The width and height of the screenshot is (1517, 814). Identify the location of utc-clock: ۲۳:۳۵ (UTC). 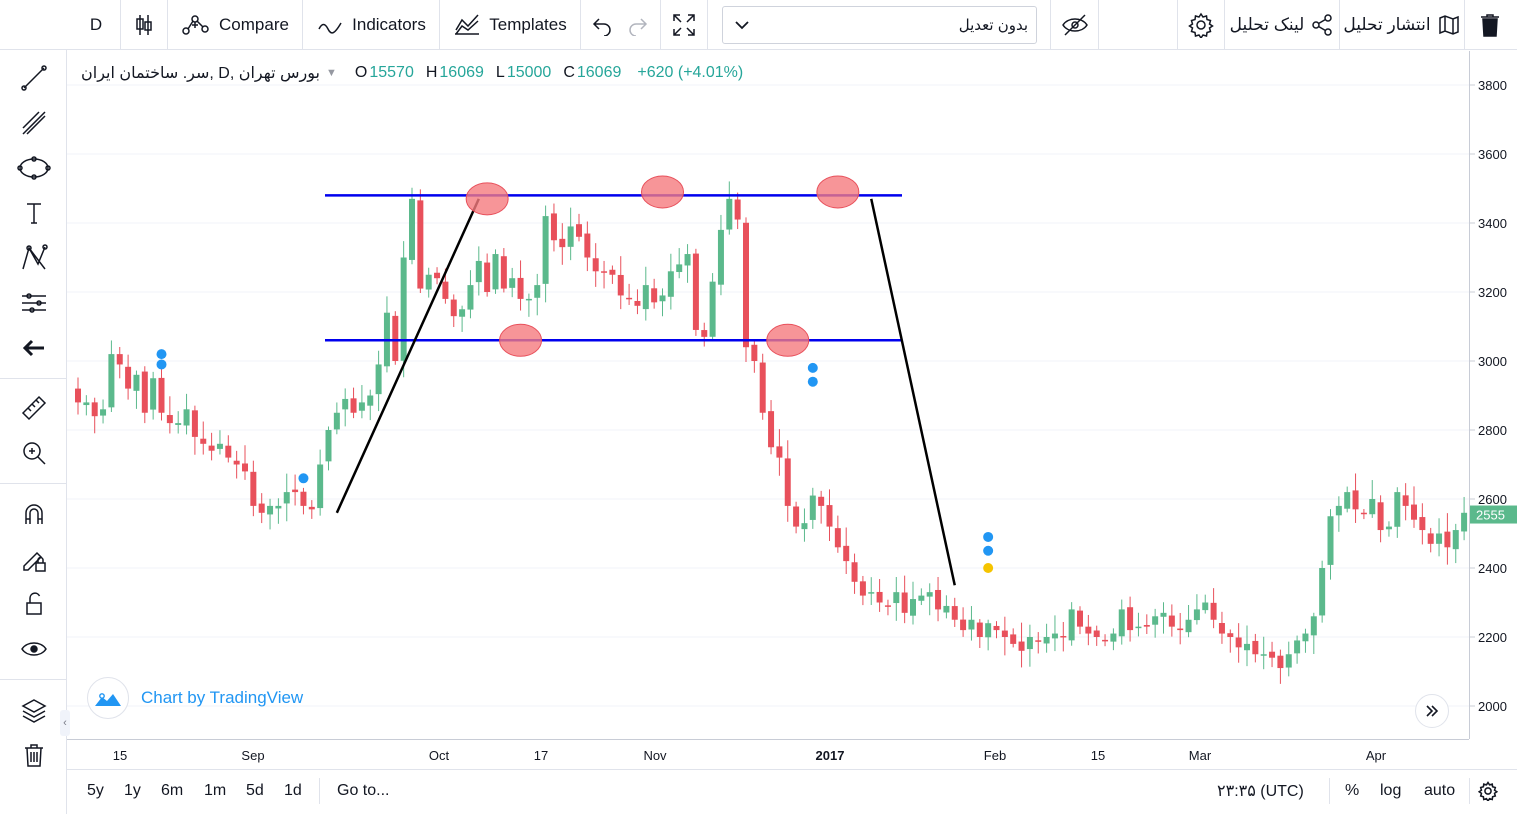
(1260, 791).